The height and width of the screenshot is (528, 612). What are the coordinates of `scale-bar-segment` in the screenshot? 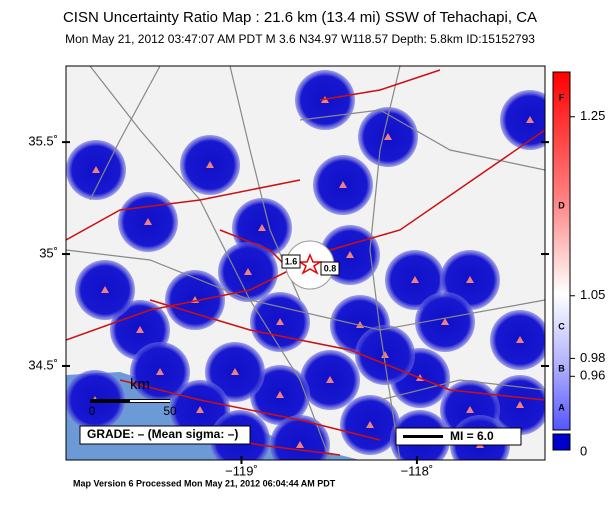 It's located at (150, 401).